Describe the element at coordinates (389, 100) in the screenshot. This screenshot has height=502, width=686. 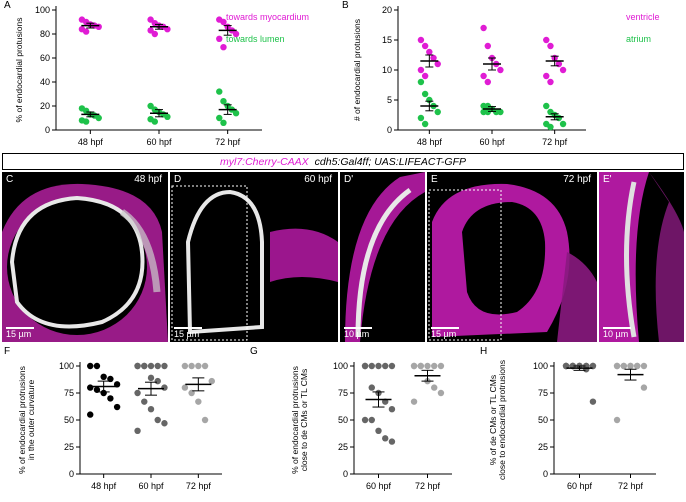
I see `y-tick-label: 5` at that location.